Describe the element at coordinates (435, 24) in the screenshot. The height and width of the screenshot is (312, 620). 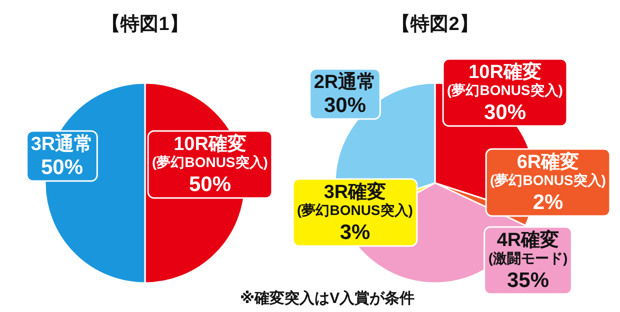
I see `chart-title: 【特図2】` at that location.